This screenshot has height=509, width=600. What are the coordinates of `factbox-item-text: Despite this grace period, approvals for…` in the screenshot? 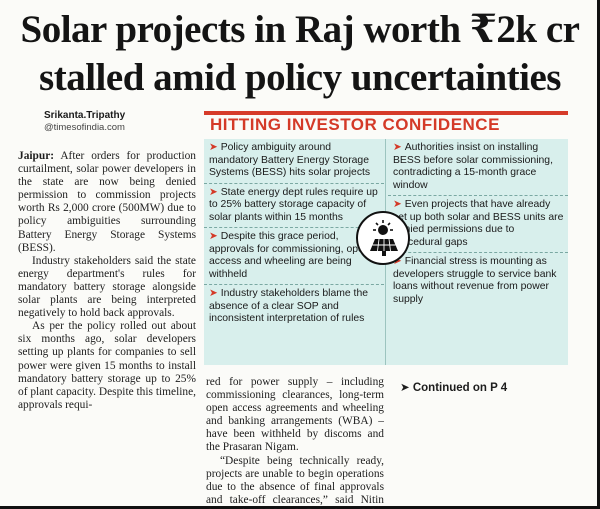 It's located at (289, 255).